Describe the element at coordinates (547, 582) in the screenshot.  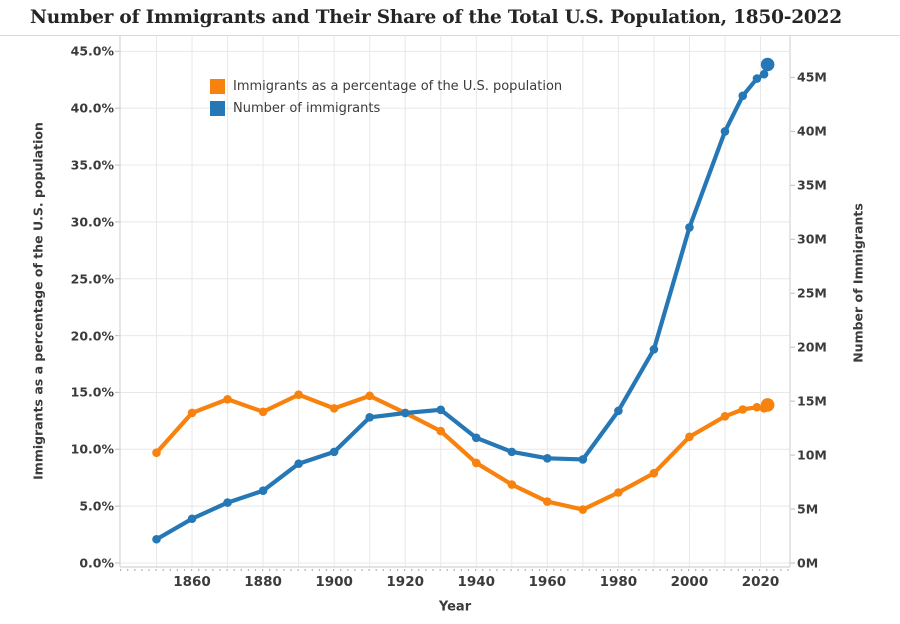
I see `x-axis-tick-label: 1960` at that location.